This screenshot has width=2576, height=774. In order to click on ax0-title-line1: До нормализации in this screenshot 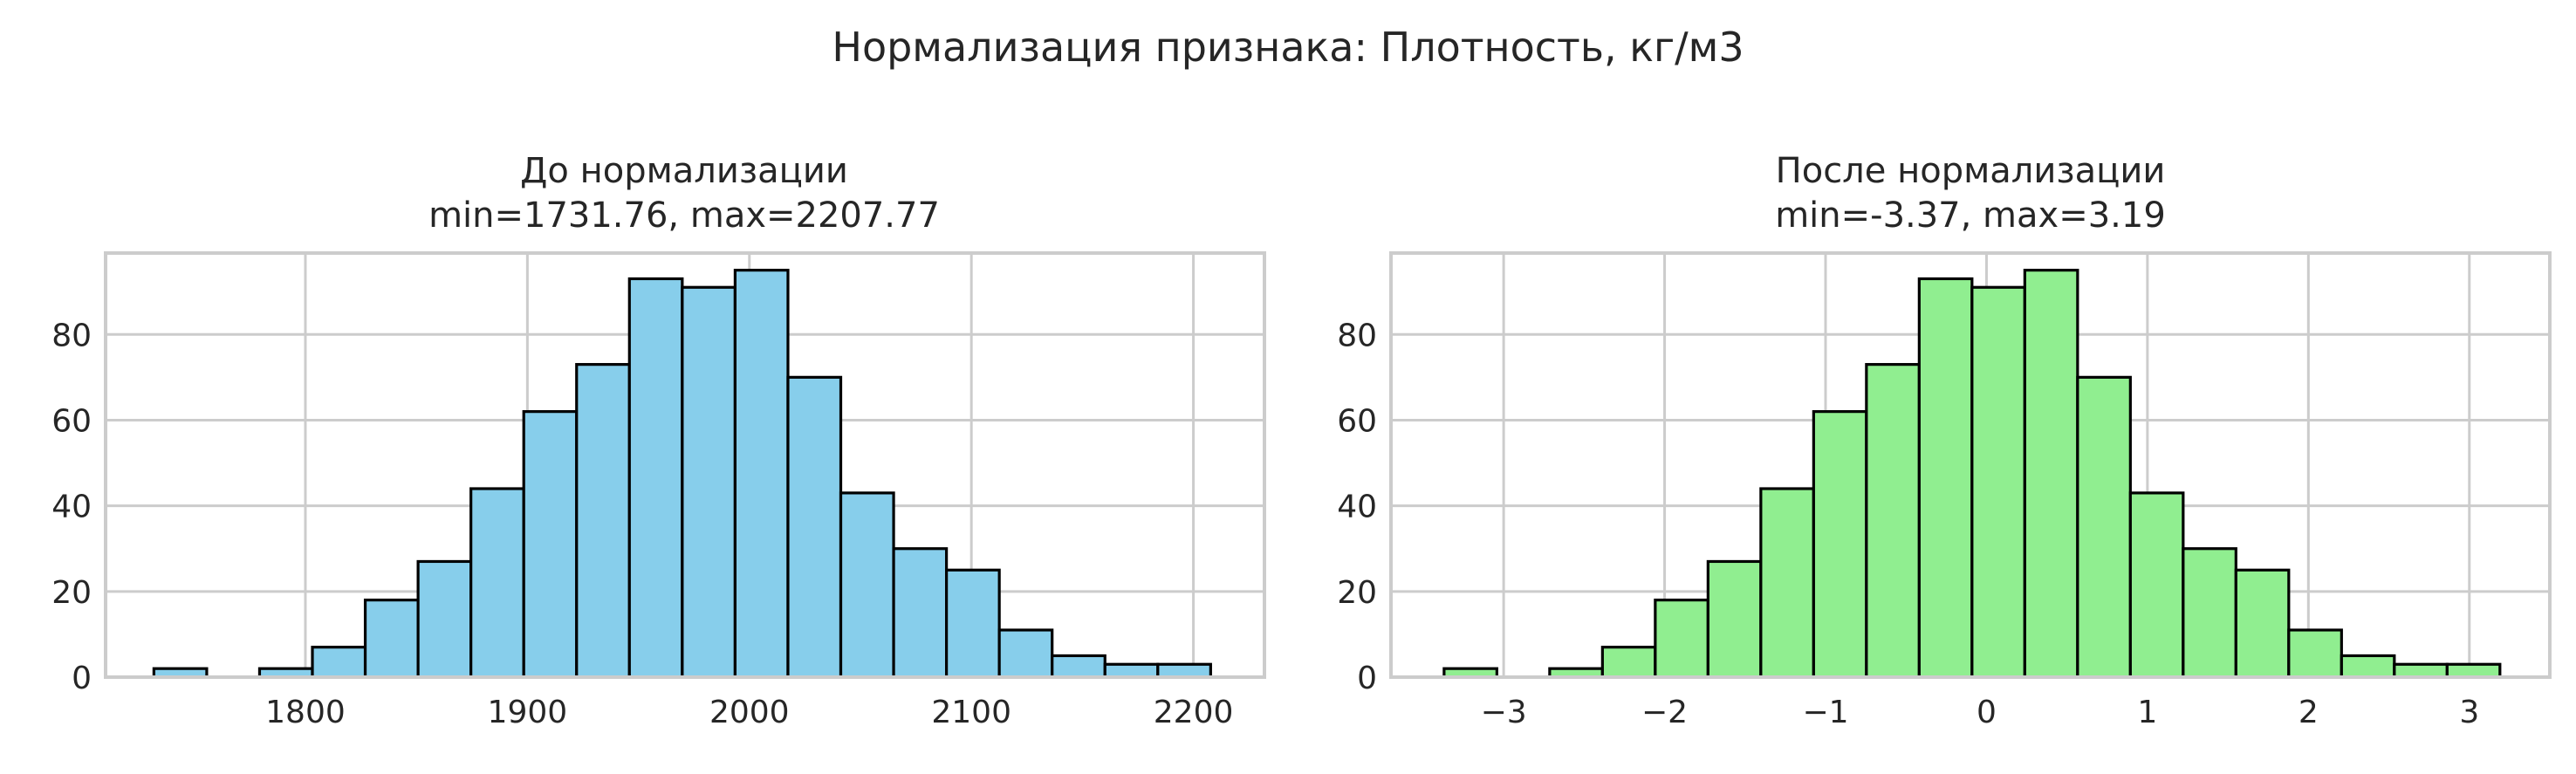, I will do `click(684, 171)`.